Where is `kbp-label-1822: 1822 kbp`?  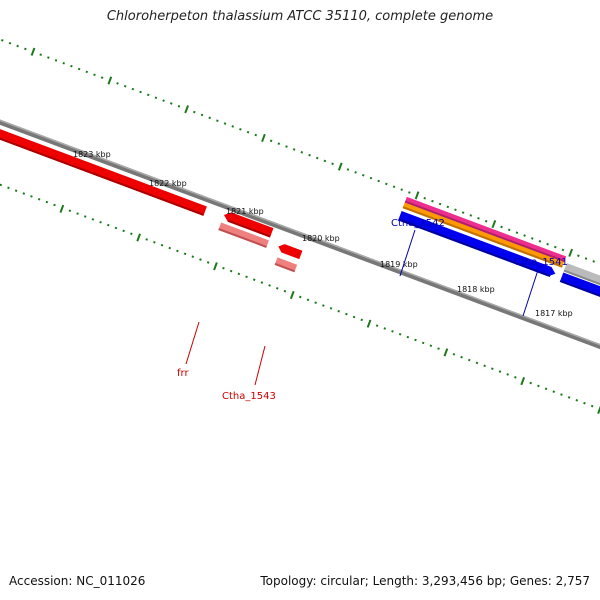
kbp-label-1822: 1822 kbp is located at coordinates (168, 183).